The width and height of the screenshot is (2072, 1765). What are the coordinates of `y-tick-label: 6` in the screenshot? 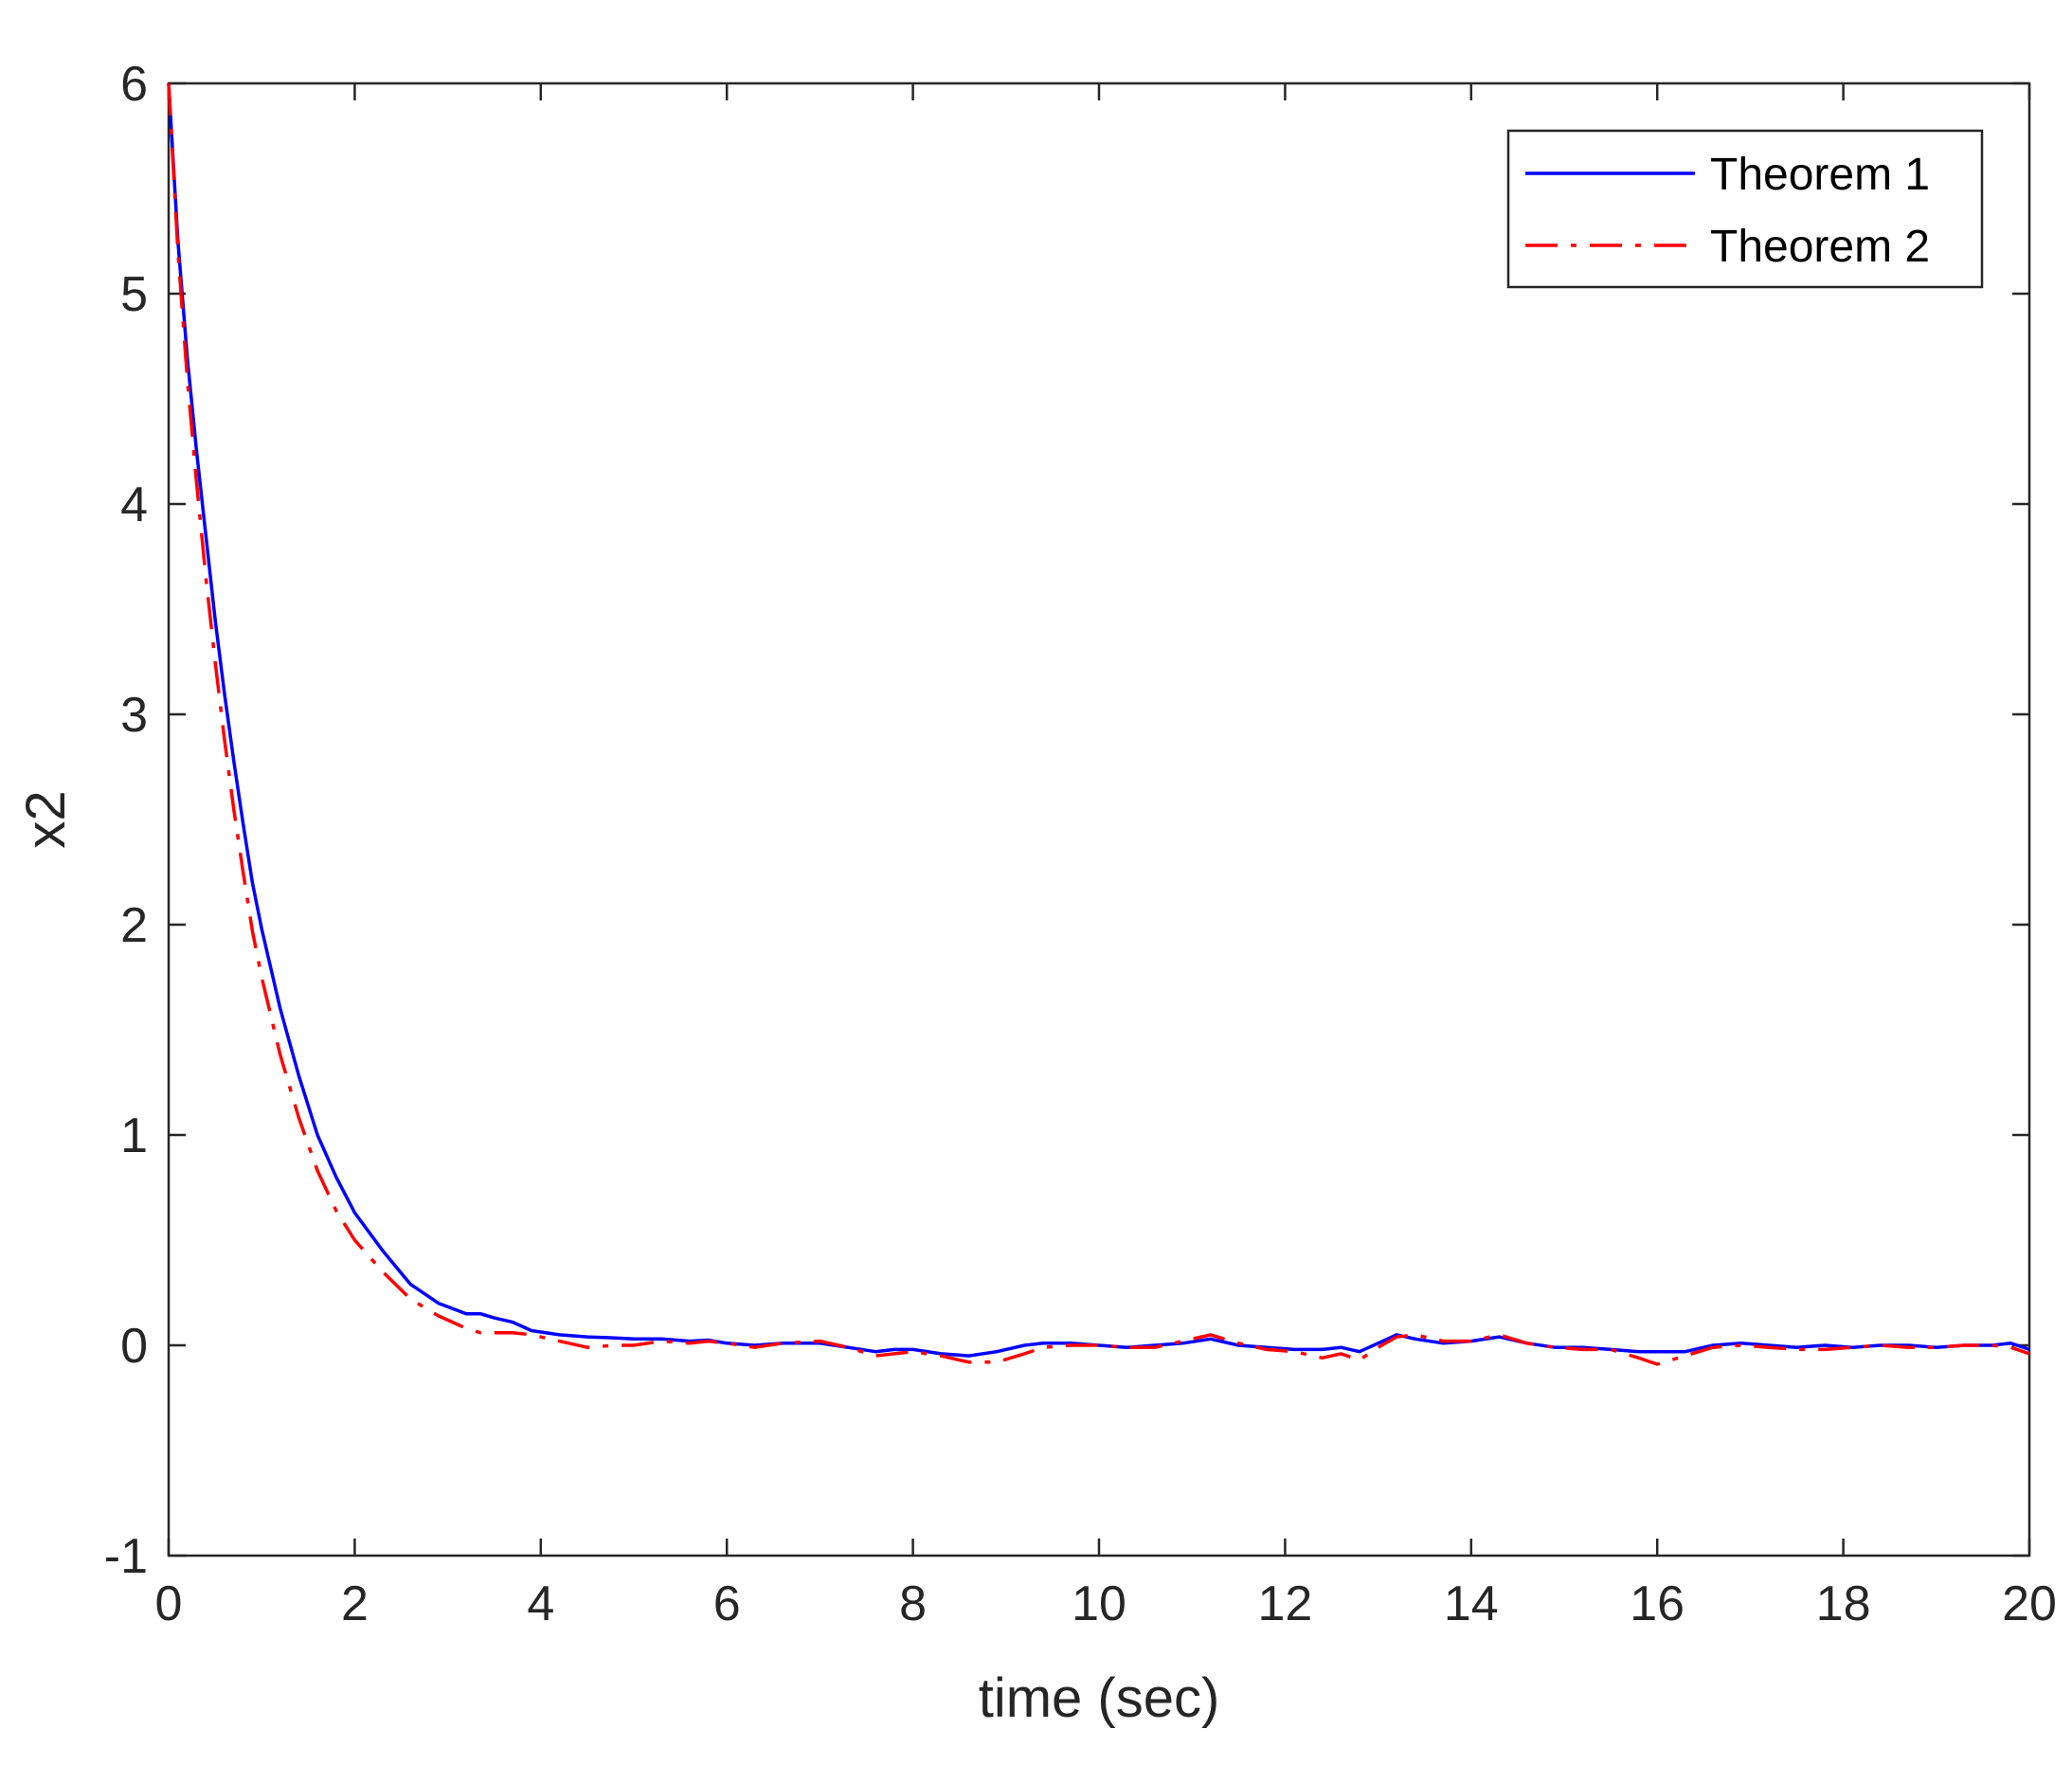 It's located at (134, 84).